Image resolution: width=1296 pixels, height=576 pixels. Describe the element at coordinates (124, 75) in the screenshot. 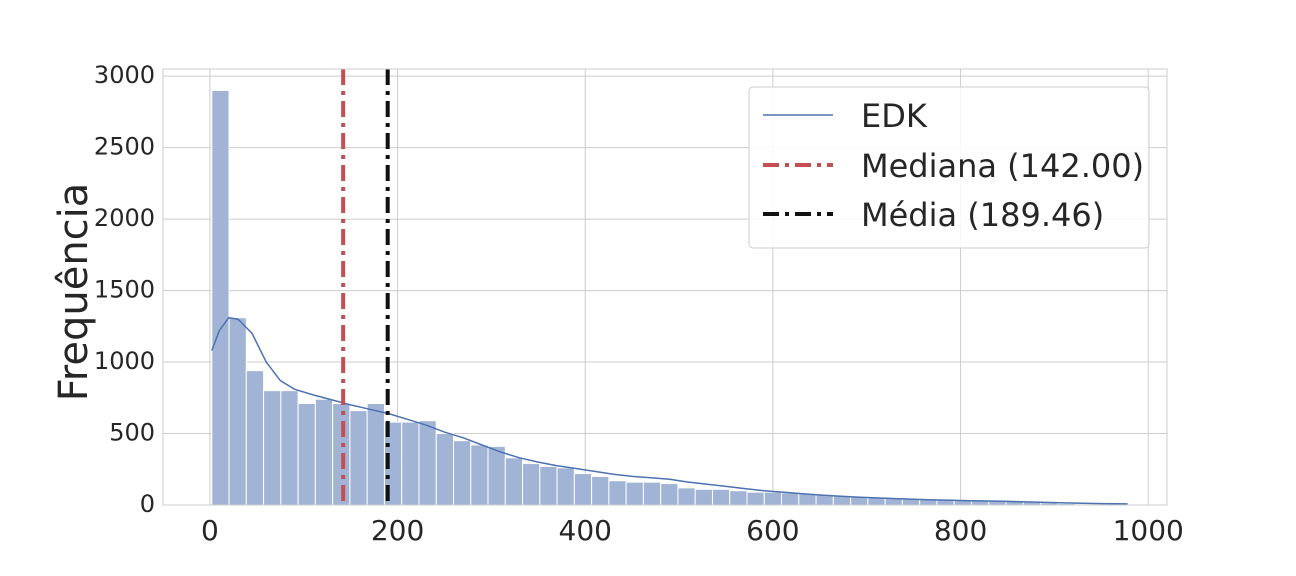

I see `y-tick-label-6: 3000` at that location.